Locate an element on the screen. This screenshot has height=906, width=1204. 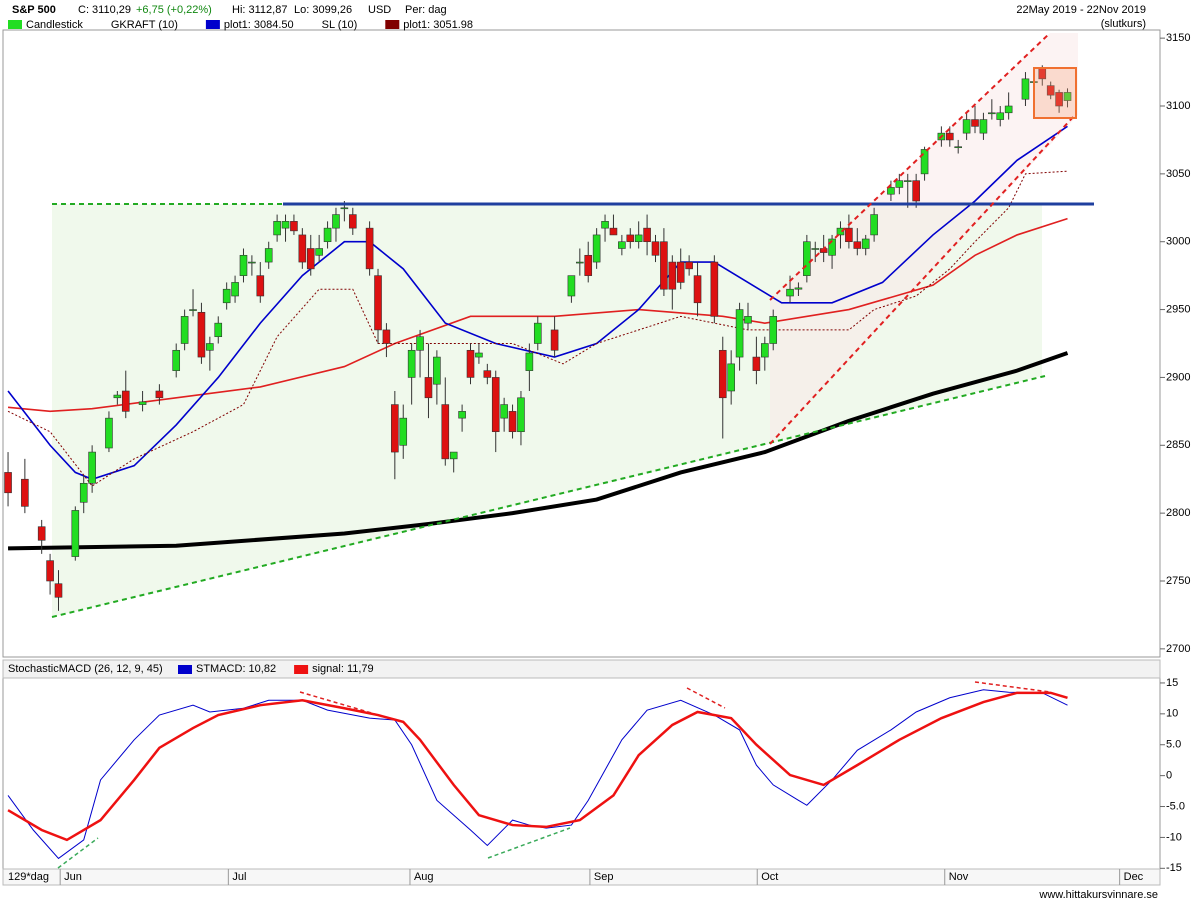
legend-label: plot1: 3051.98 is located at coordinates (438, 25).